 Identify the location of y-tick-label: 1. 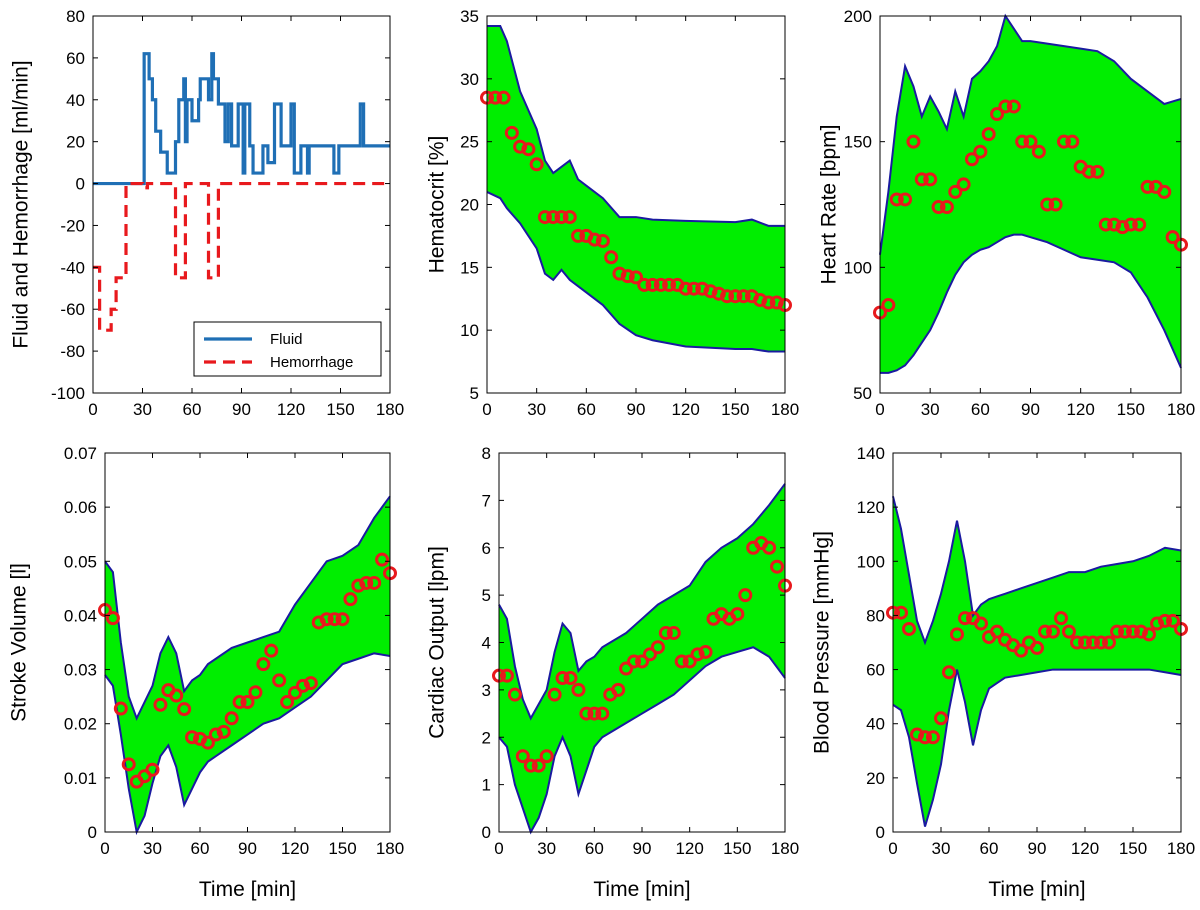
(486, 785).